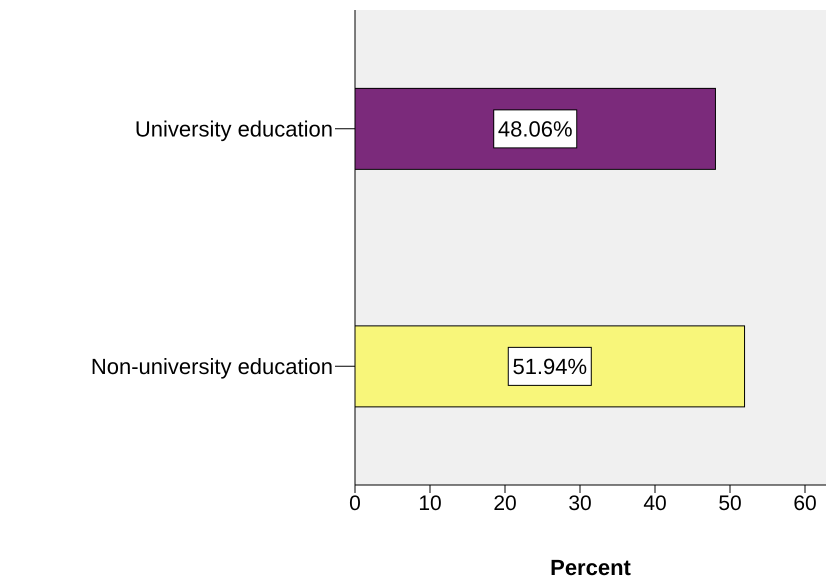  I want to click on x-tick-label: 20, so click(505, 503).